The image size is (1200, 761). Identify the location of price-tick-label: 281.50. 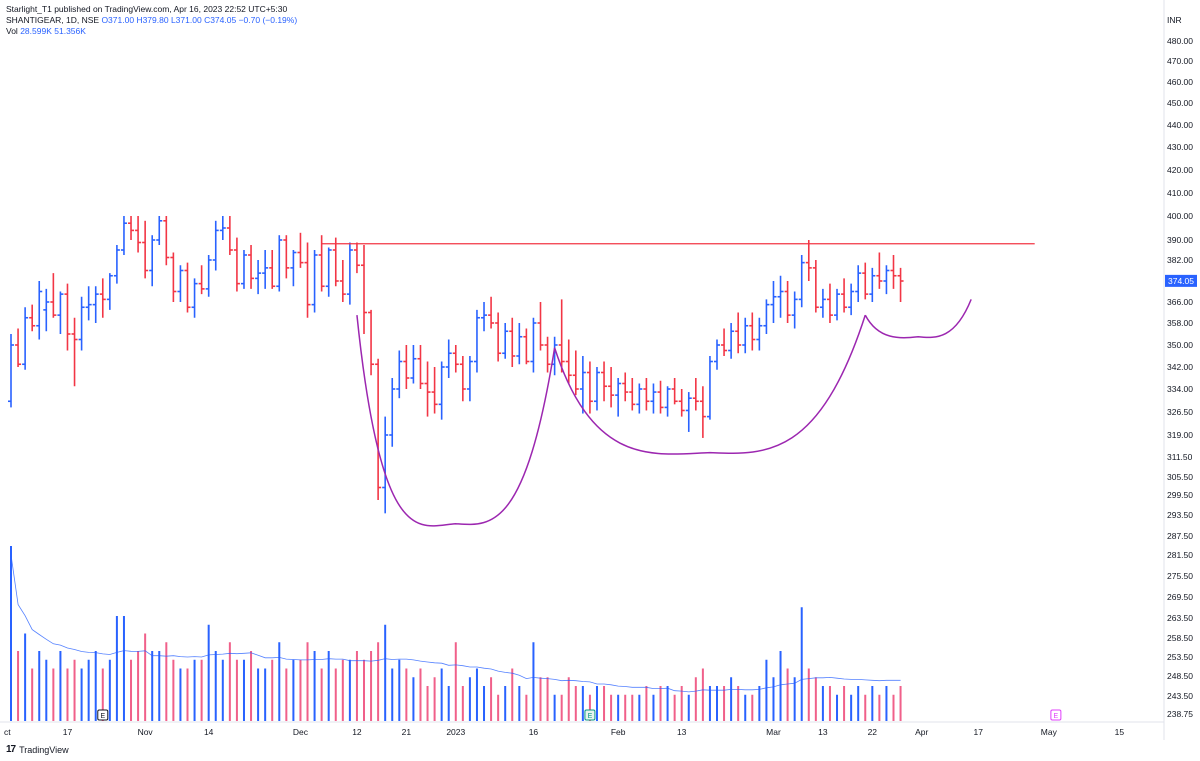
(1180, 555).